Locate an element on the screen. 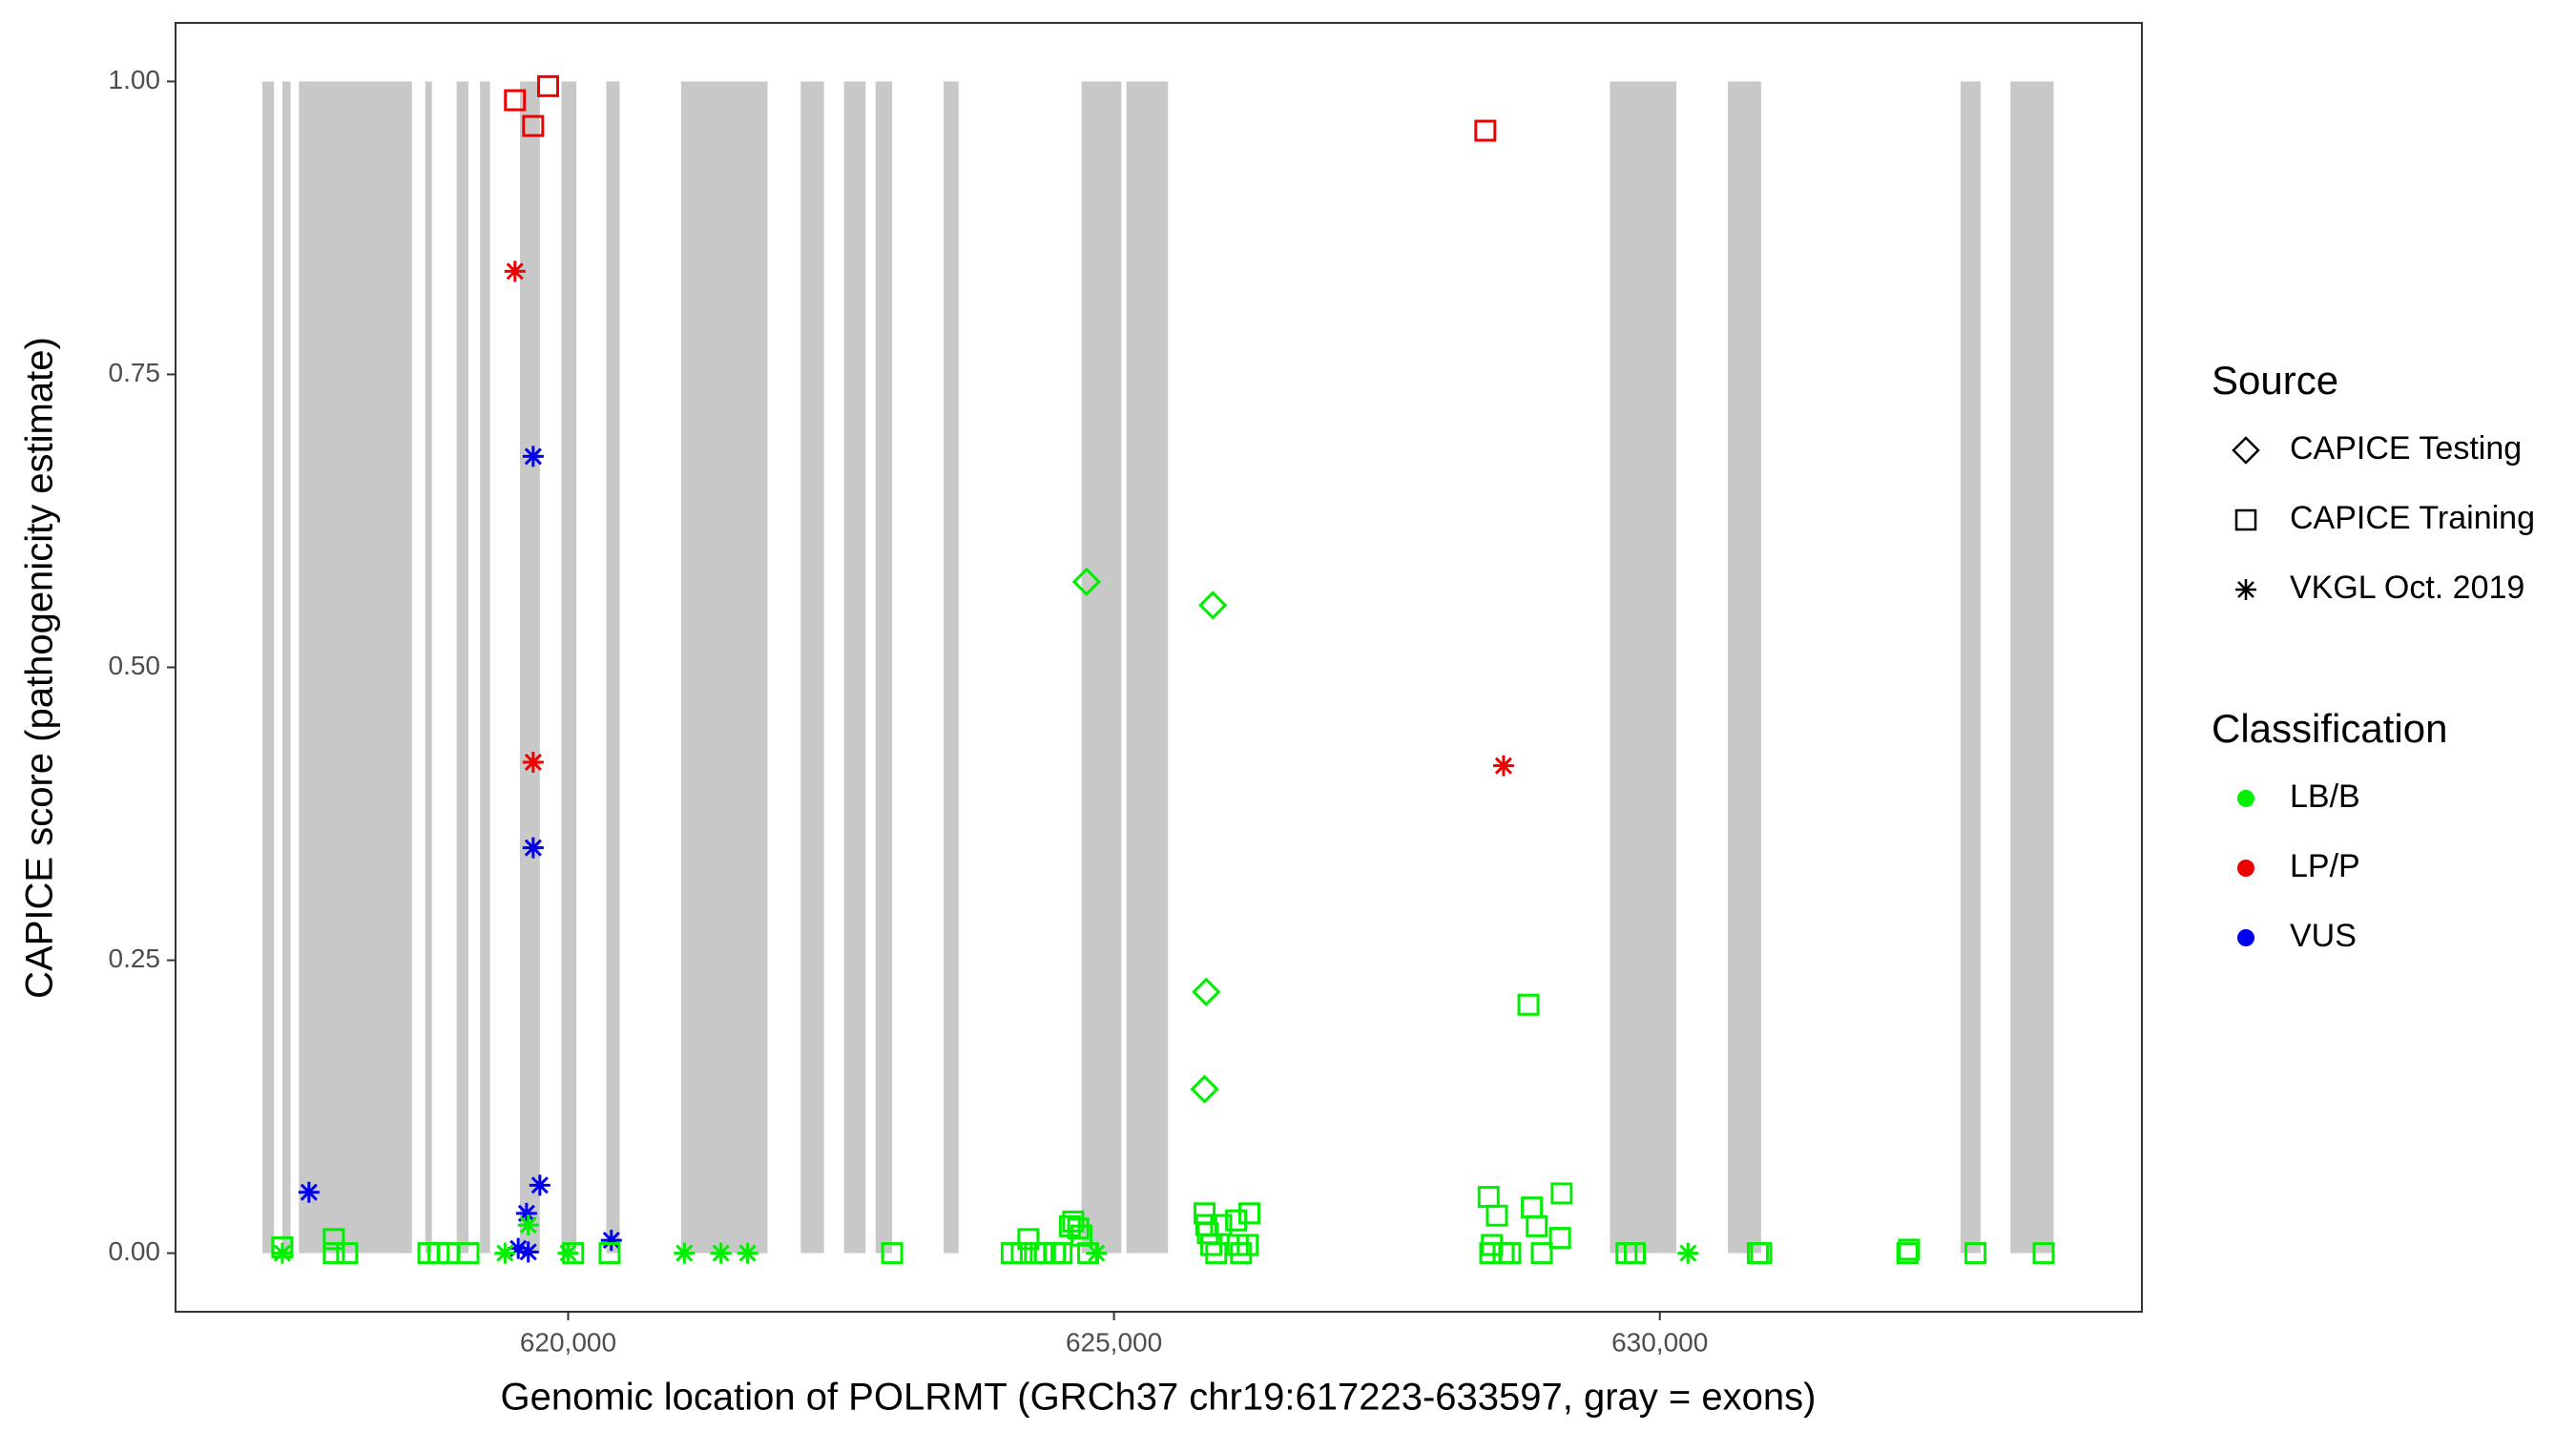 This screenshot has height=1431, width=2576. legend-label: VKGL Oct. 2019 is located at coordinates (2407, 588).